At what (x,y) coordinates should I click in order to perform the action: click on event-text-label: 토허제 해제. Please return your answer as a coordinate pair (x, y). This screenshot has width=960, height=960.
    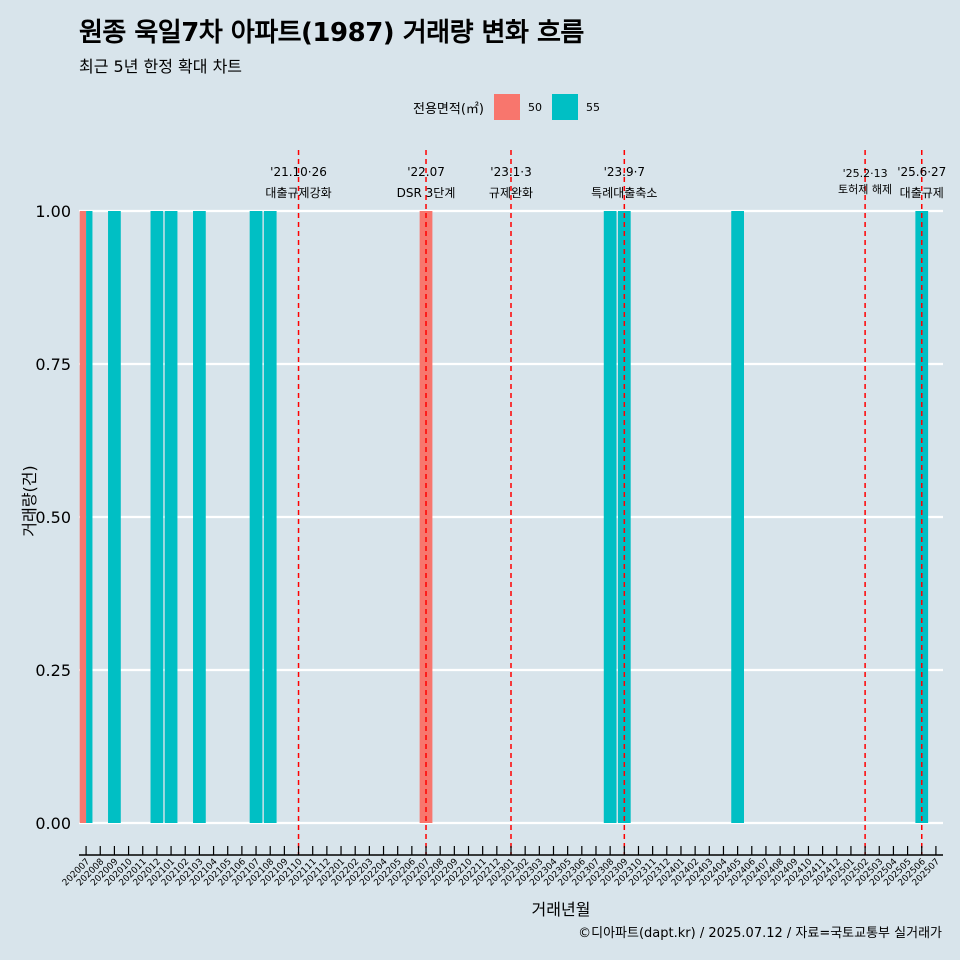
    Looking at the image, I should click on (865, 189).